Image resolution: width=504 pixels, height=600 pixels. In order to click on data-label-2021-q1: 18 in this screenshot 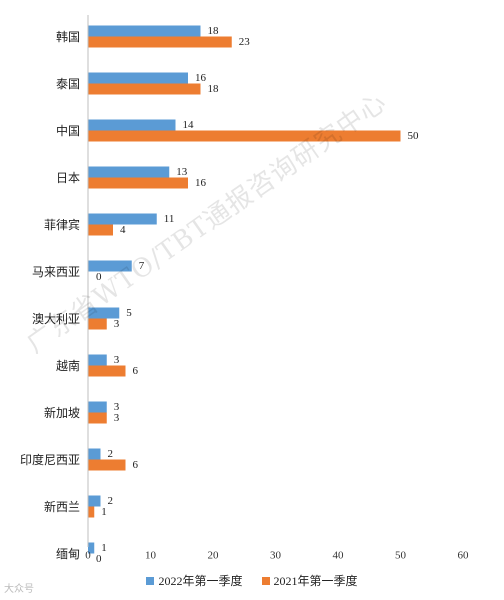, I will do `click(214, 89)`.